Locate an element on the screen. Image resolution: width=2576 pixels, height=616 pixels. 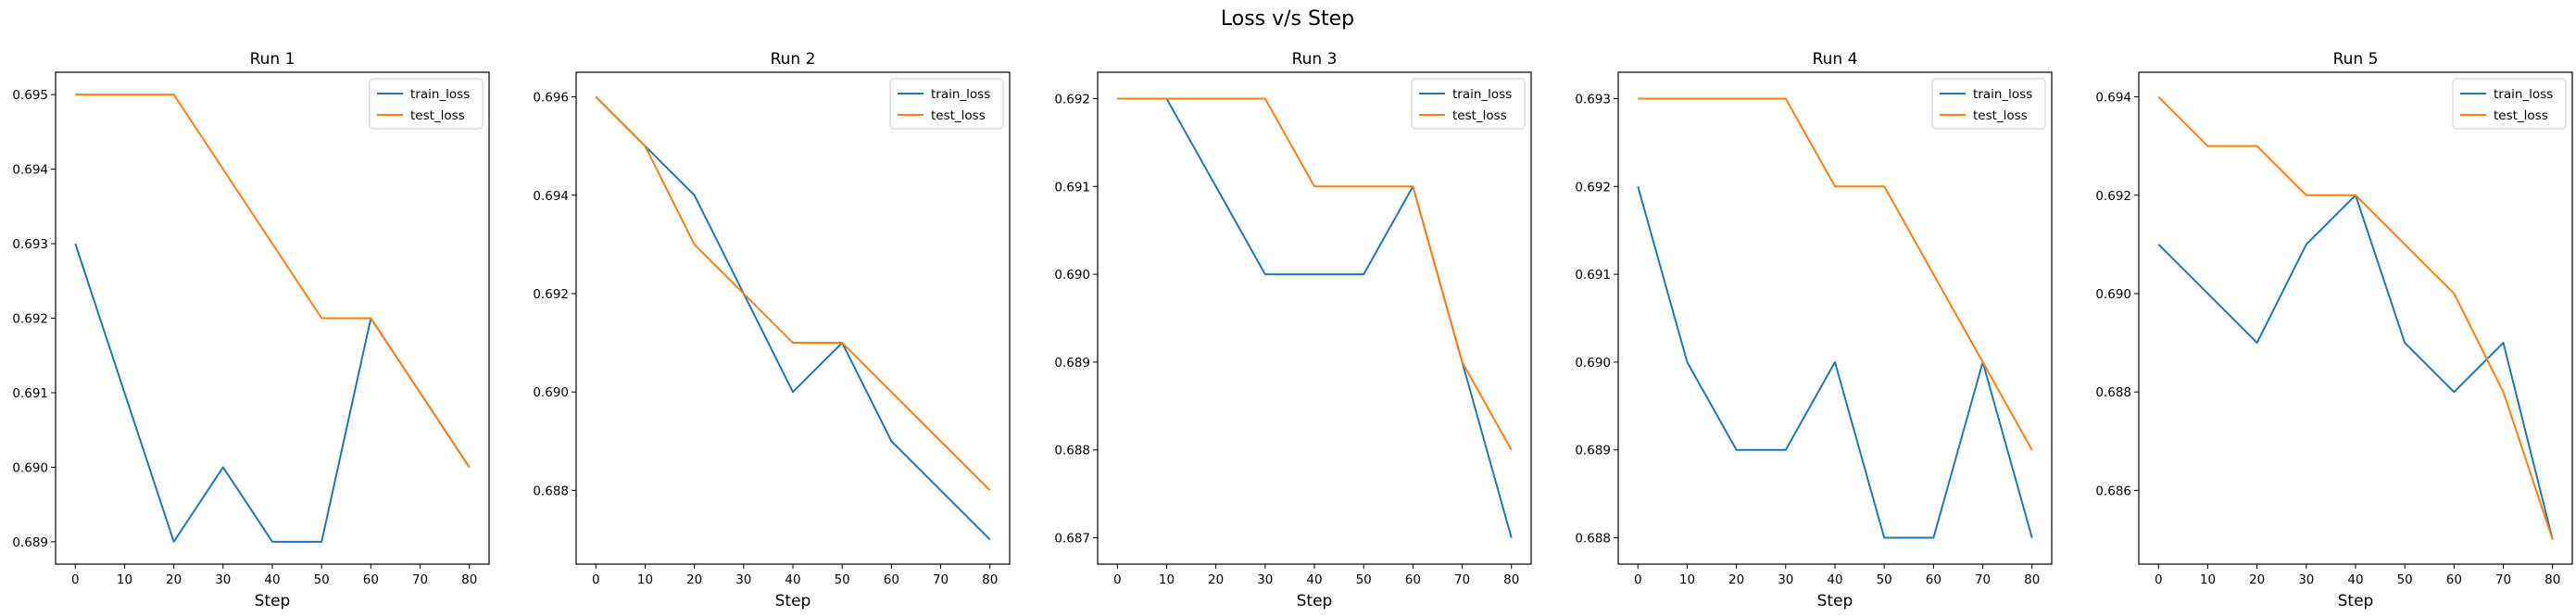
subplot-title: Run 4 is located at coordinates (1835, 59).